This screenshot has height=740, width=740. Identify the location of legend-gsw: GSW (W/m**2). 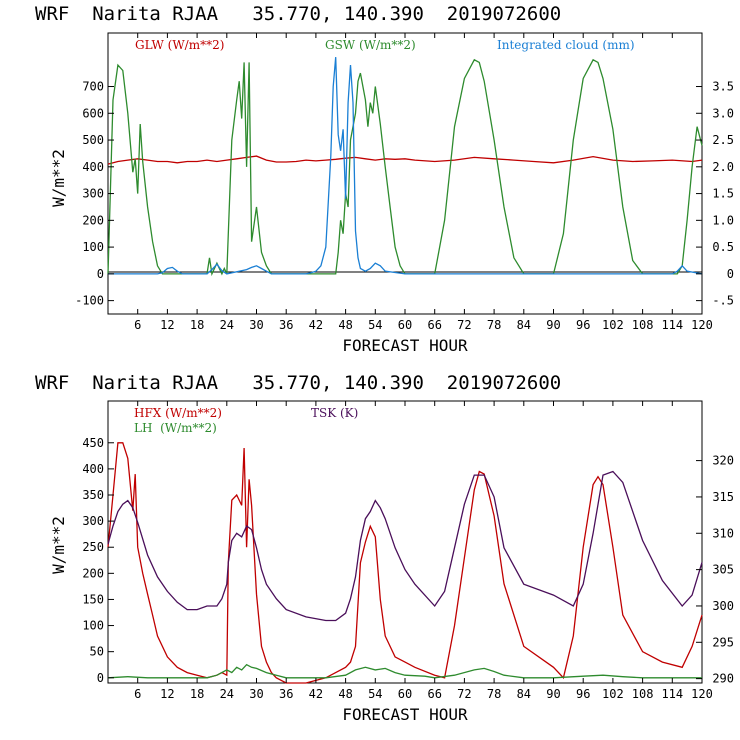
(370, 45).